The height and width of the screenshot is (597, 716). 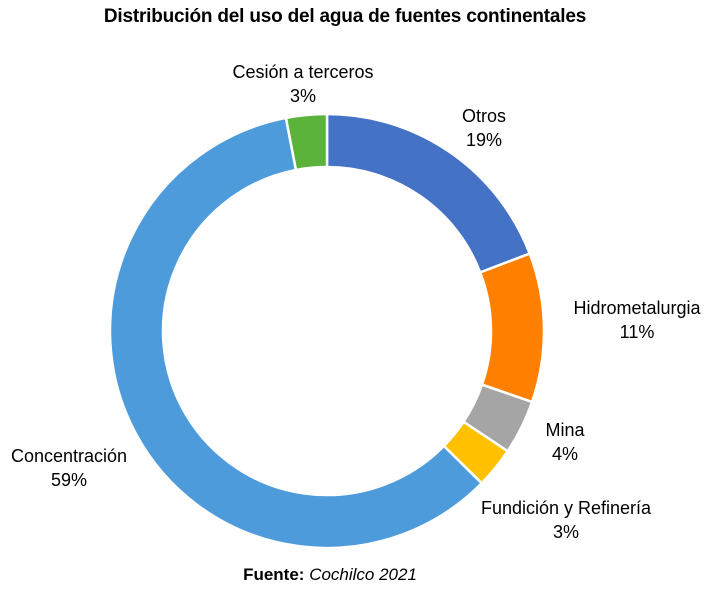 I want to click on source-value: Cochilco 2021, so click(x=363, y=574).